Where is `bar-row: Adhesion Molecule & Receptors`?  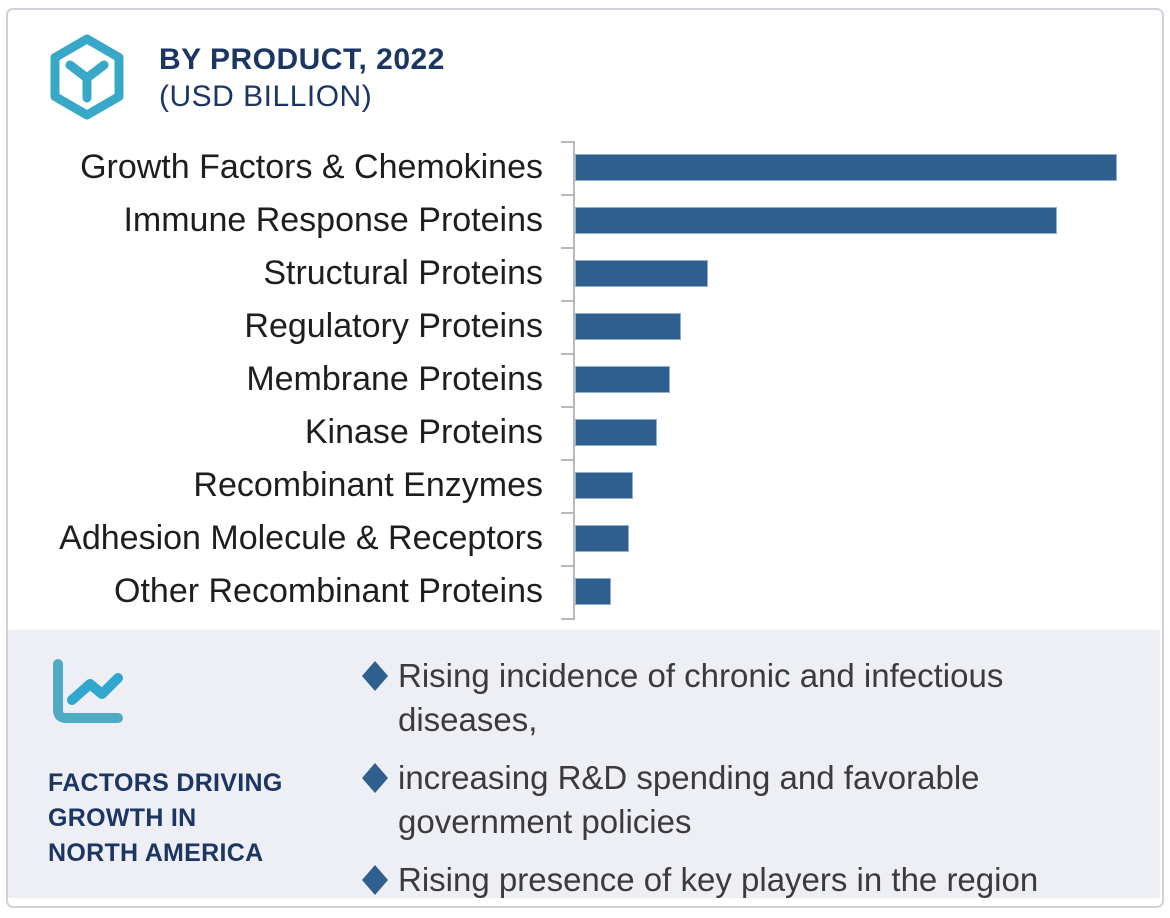
bar-row: Adhesion Molecule & Receptors is located at coordinates (584, 538).